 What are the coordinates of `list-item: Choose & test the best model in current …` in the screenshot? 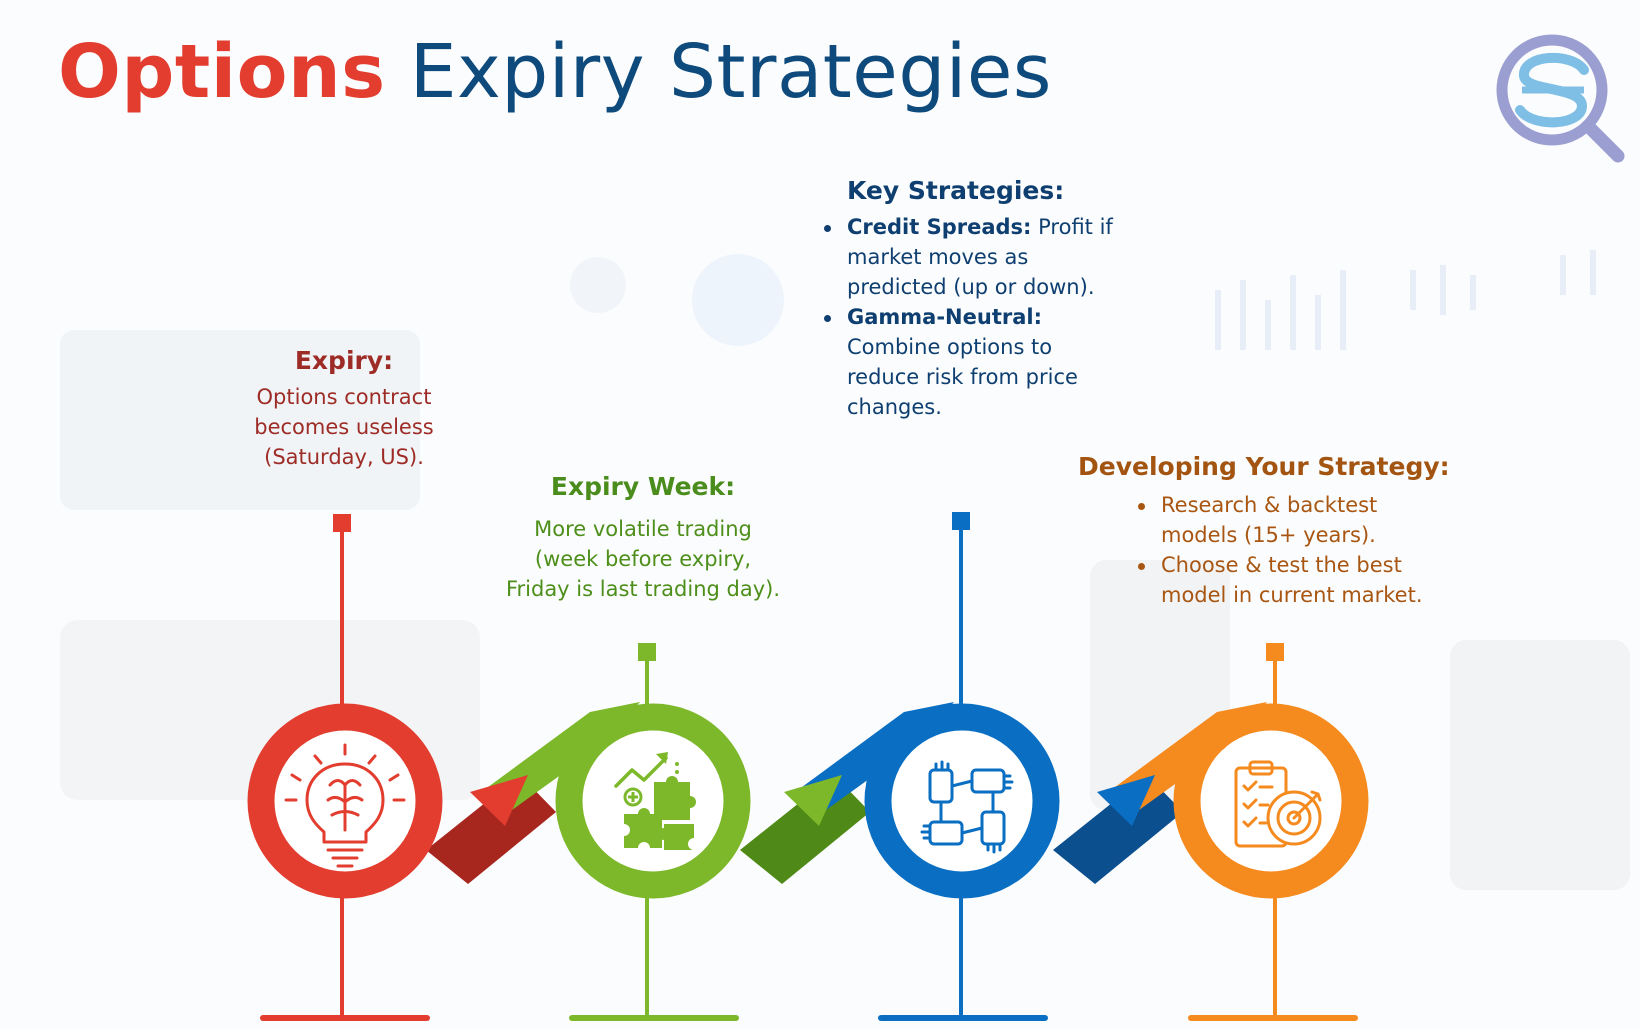 It's located at (1279, 580).